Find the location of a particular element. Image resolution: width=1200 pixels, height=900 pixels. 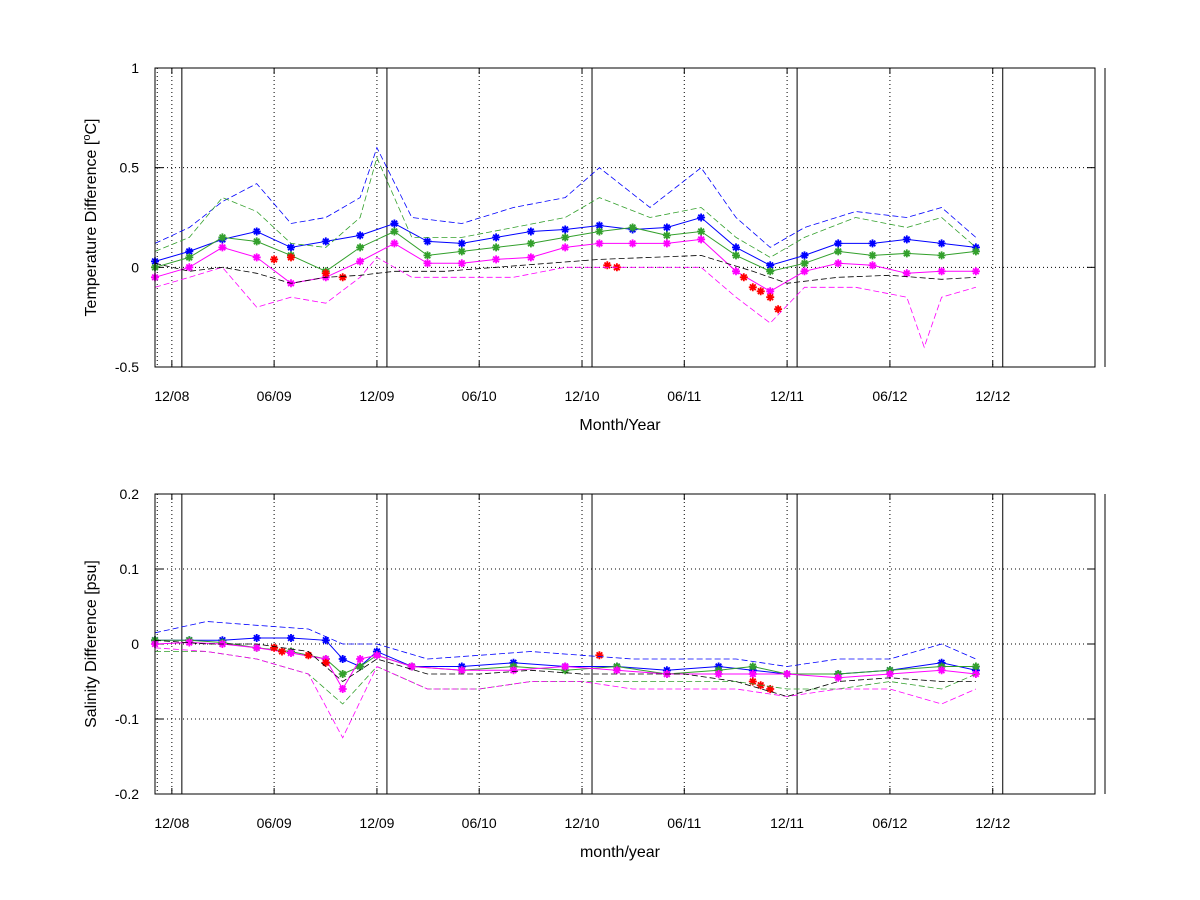

y-tick-label: 1 is located at coordinates (135, 68).